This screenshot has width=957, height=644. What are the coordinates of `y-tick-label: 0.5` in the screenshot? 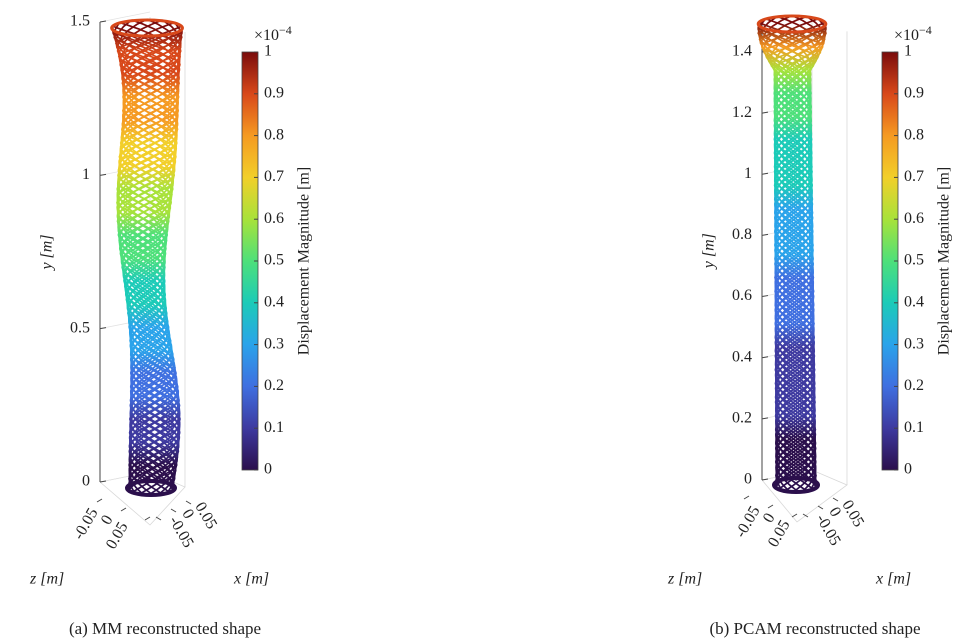 It's located at (80, 327).